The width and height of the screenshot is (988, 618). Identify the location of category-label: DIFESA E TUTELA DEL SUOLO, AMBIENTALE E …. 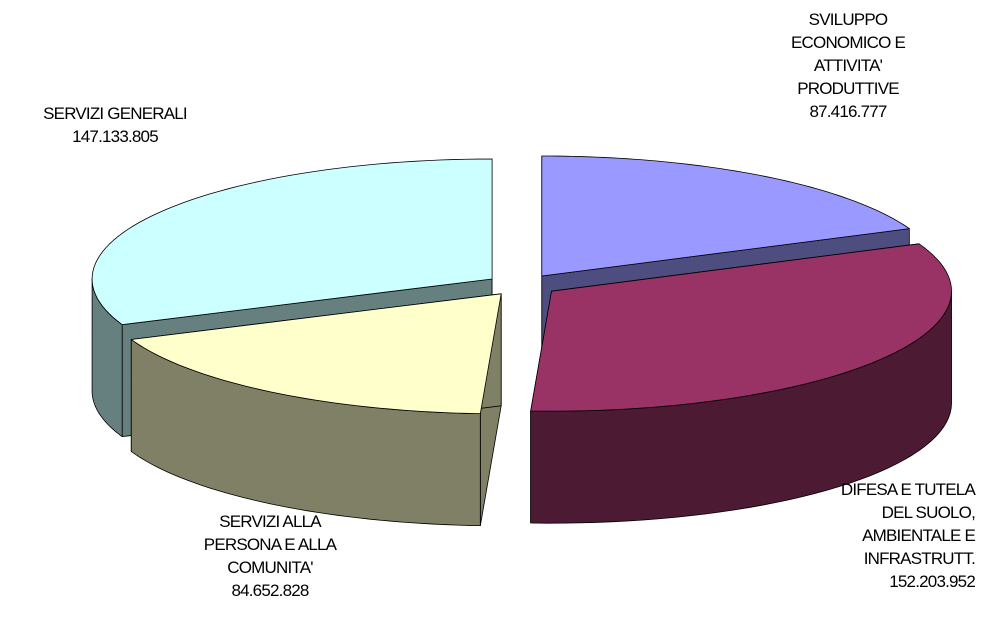
(908, 524).